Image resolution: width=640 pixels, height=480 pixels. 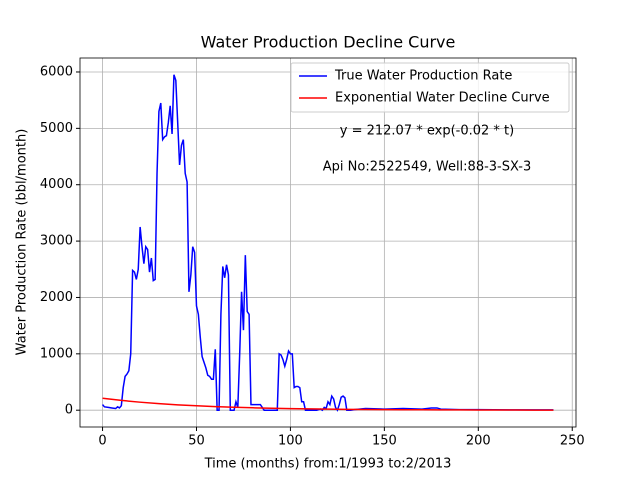 What do you see at coordinates (56, 241) in the screenshot?
I see `y-tick-label: 3000` at bounding box center [56, 241].